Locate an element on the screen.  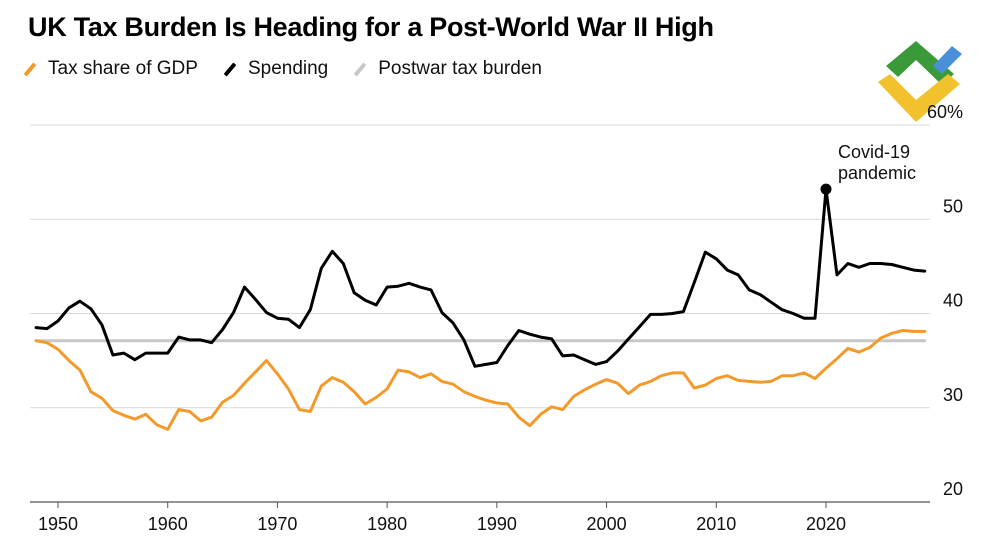
legend-label-postwar: Postwar tax burden is located at coordinates (460, 68).